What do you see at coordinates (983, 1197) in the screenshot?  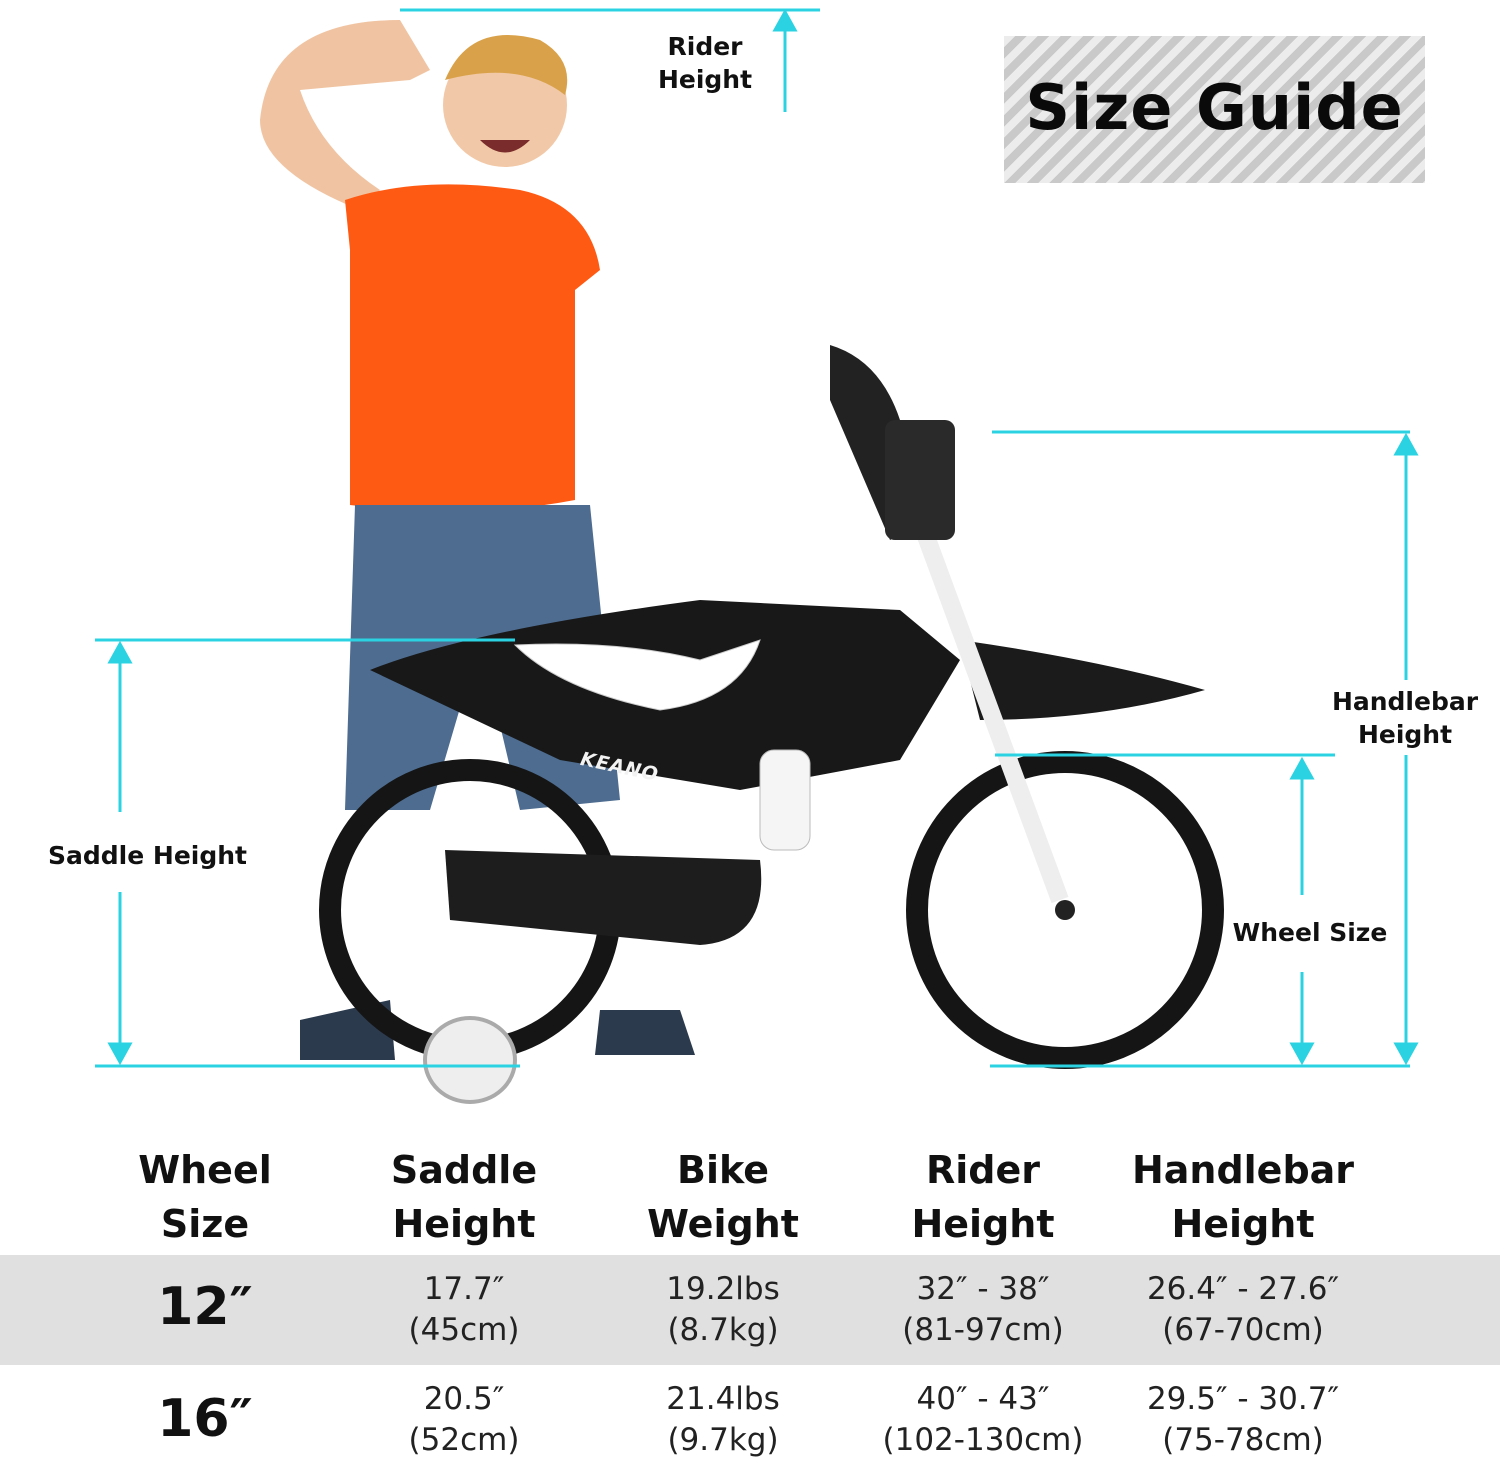 I see `header-rider-height: Rider Height` at bounding box center [983, 1197].